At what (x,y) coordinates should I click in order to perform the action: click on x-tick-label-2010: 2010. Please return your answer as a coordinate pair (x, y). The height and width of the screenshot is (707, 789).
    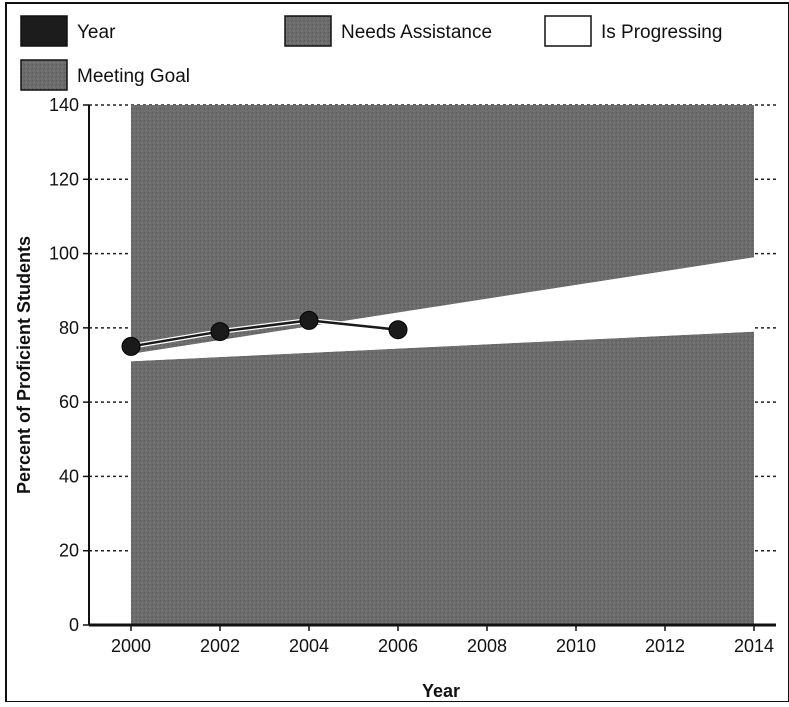
    Looking at the image, I should click on (576, 646).